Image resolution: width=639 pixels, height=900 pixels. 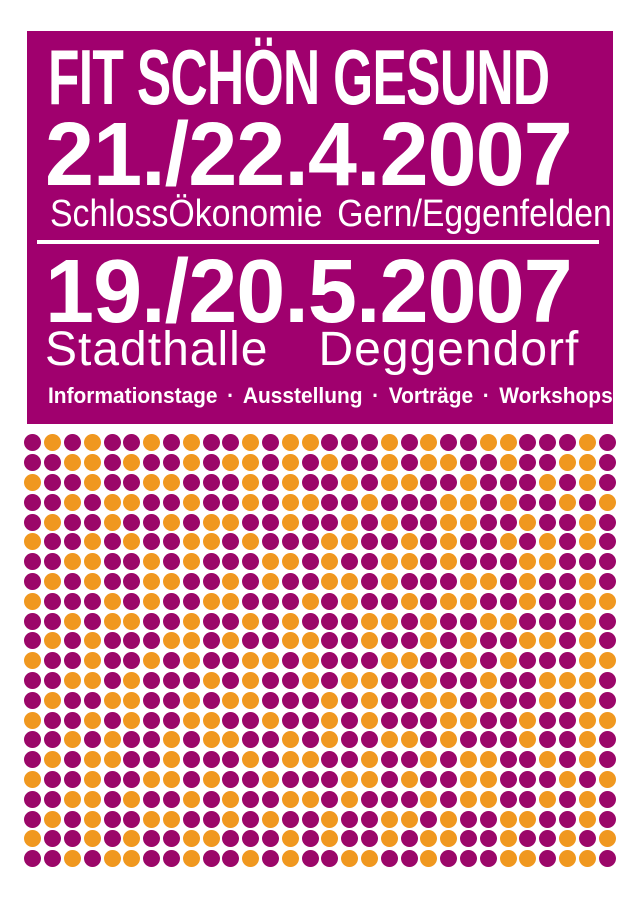 I want to click on event2-date: 19./20.5.2007, so click(x=309, y=292).